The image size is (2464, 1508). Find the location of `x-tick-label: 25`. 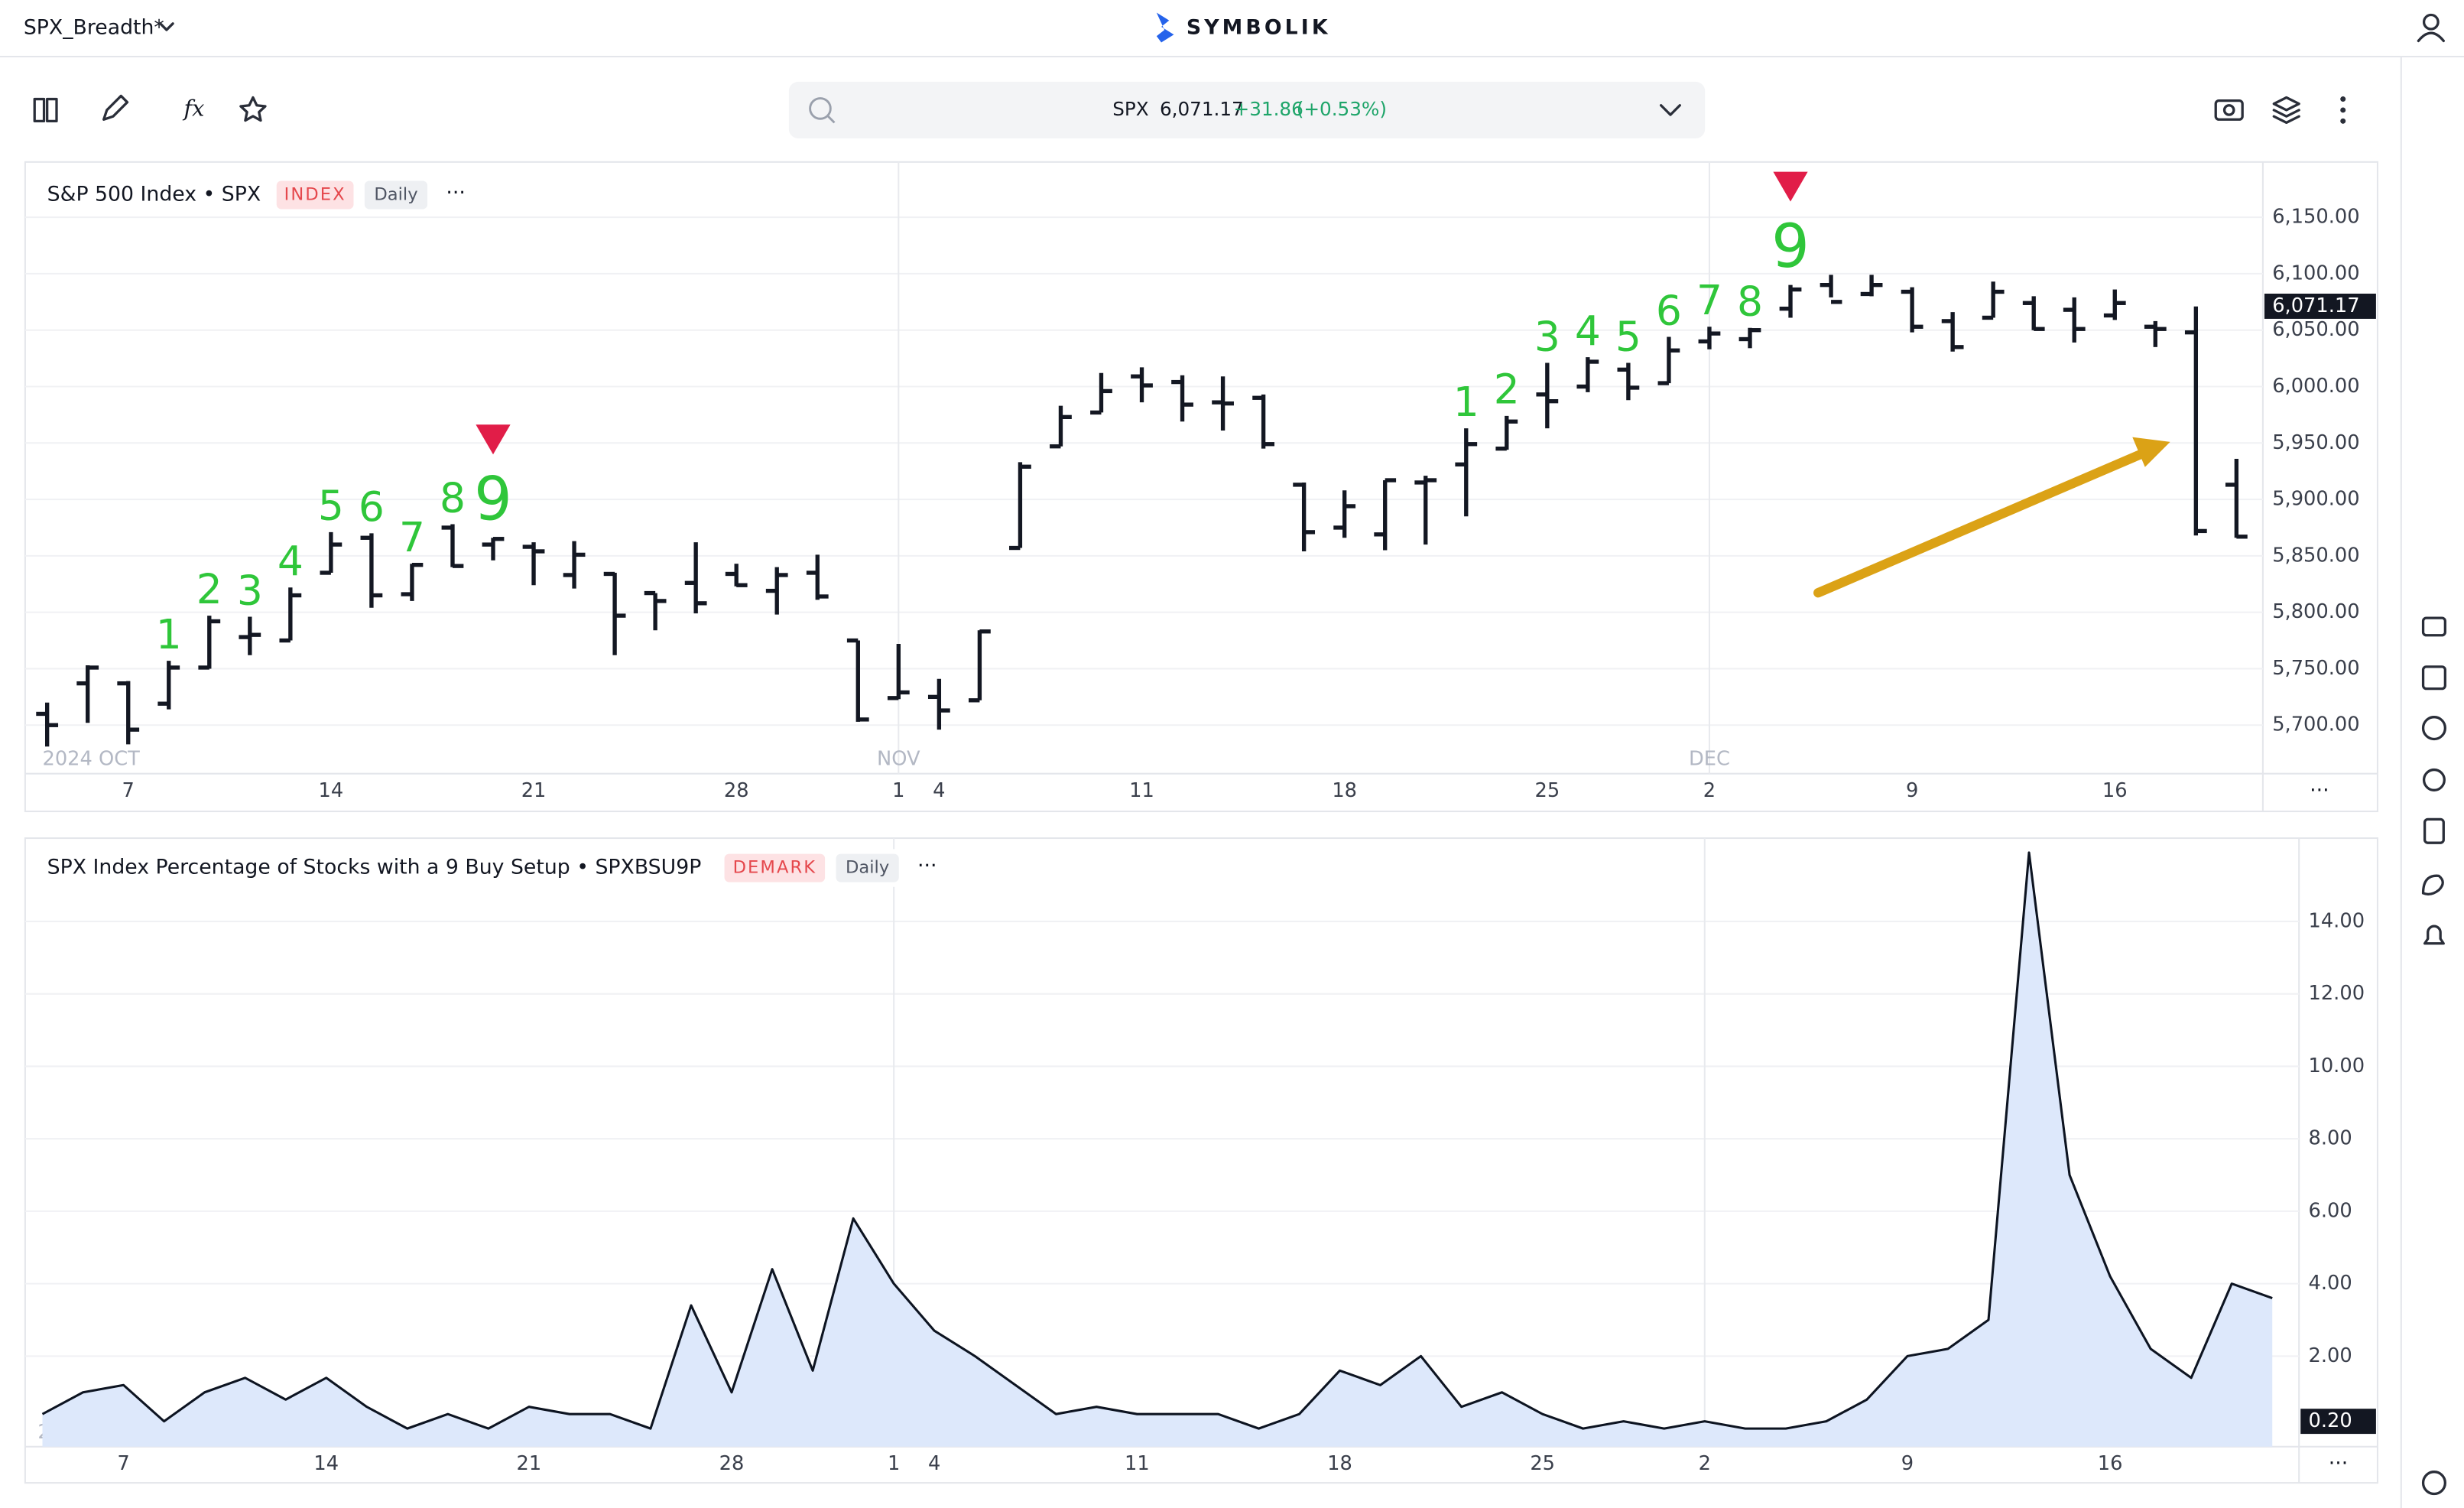

x-tick-label: 25 is located at coordinates (1542, 1463).